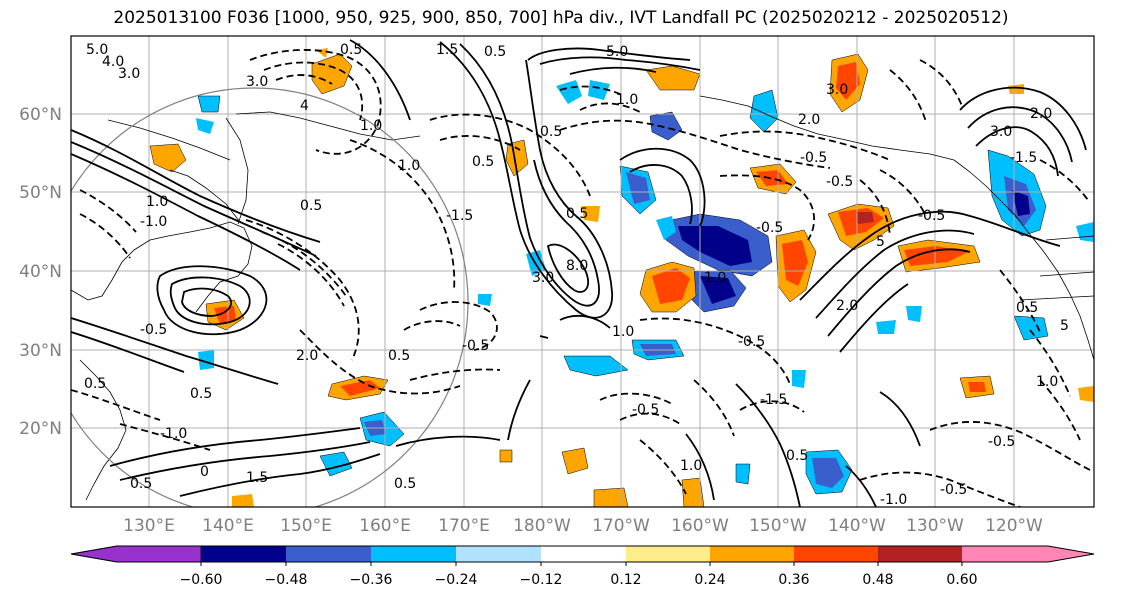 The width and height of the screenshot is (1122, 601). What do you see at coordinates (700, 526) in the screenshot?
I see `lon-label: 160°W` at bounding box center [700, 526].